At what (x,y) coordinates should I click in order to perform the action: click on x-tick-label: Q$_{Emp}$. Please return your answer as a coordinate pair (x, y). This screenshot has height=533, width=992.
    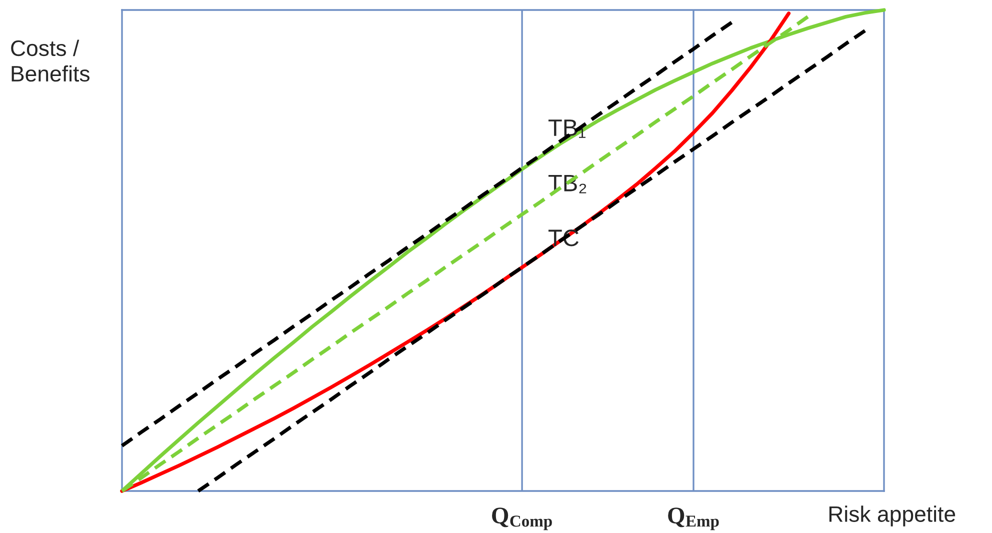
    Looking at the image, I should click on (693, 519).